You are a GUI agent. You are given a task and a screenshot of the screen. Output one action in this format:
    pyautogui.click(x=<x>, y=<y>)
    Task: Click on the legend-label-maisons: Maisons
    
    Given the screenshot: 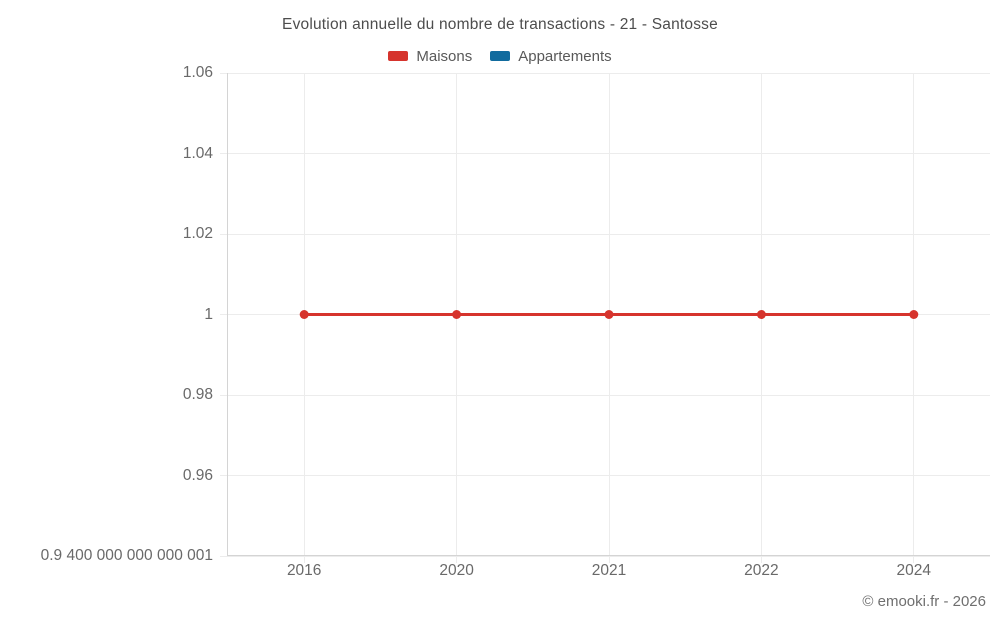 What is the action you would take?
    pyautogui.click(x=444, y=56)
    